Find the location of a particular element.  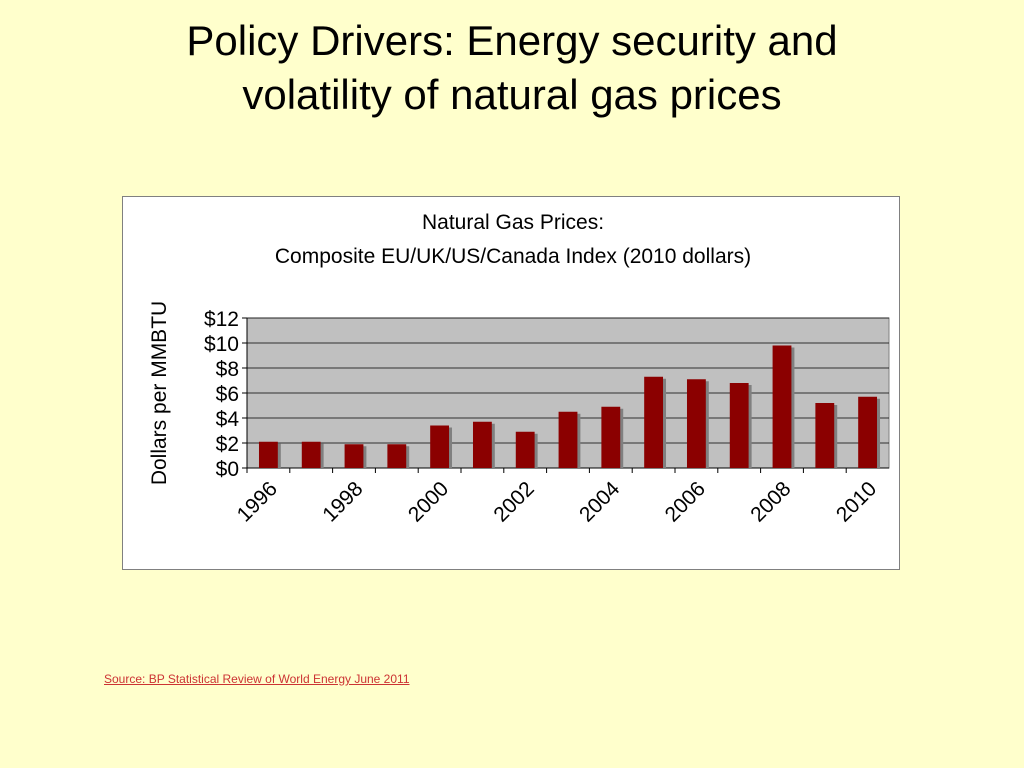

x-tick-label: 2008 is located at coordinates (770, 501).